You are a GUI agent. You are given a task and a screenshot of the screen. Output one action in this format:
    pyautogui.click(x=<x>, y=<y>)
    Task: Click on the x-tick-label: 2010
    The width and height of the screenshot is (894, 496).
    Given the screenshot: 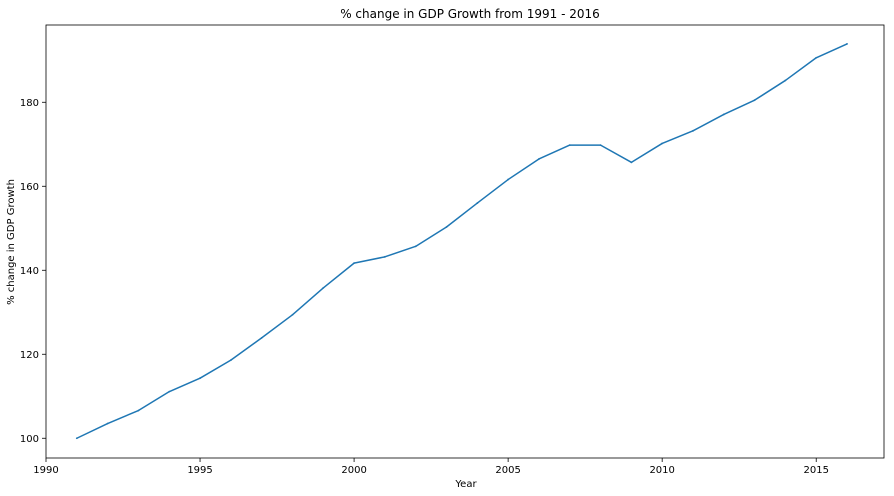 What is the action you would take?
    pyautogui.click(x=661, y=470)
    